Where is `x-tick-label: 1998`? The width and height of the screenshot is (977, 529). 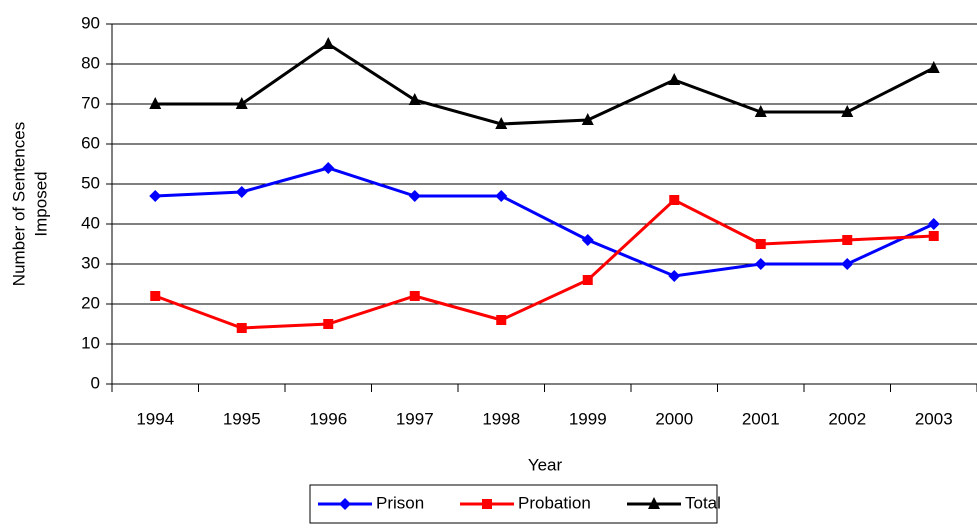
x-tick-label: 1998 is located at coordinates (501, 418).